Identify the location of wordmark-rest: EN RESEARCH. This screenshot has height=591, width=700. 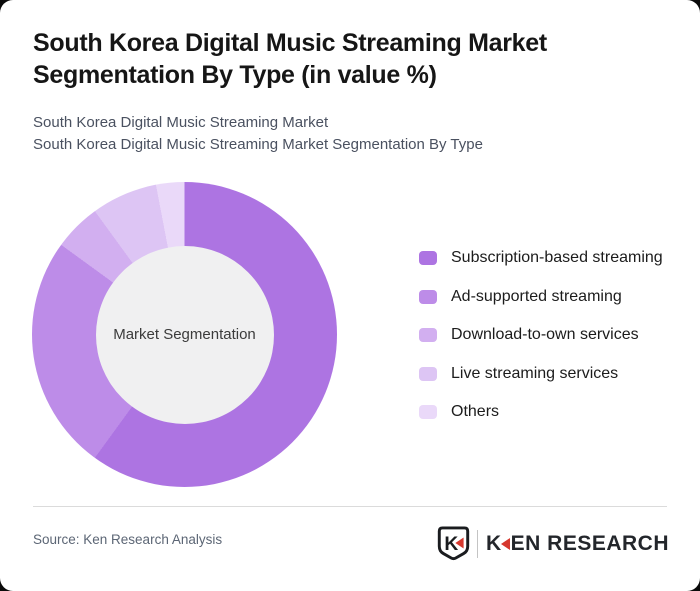
(589, 543).